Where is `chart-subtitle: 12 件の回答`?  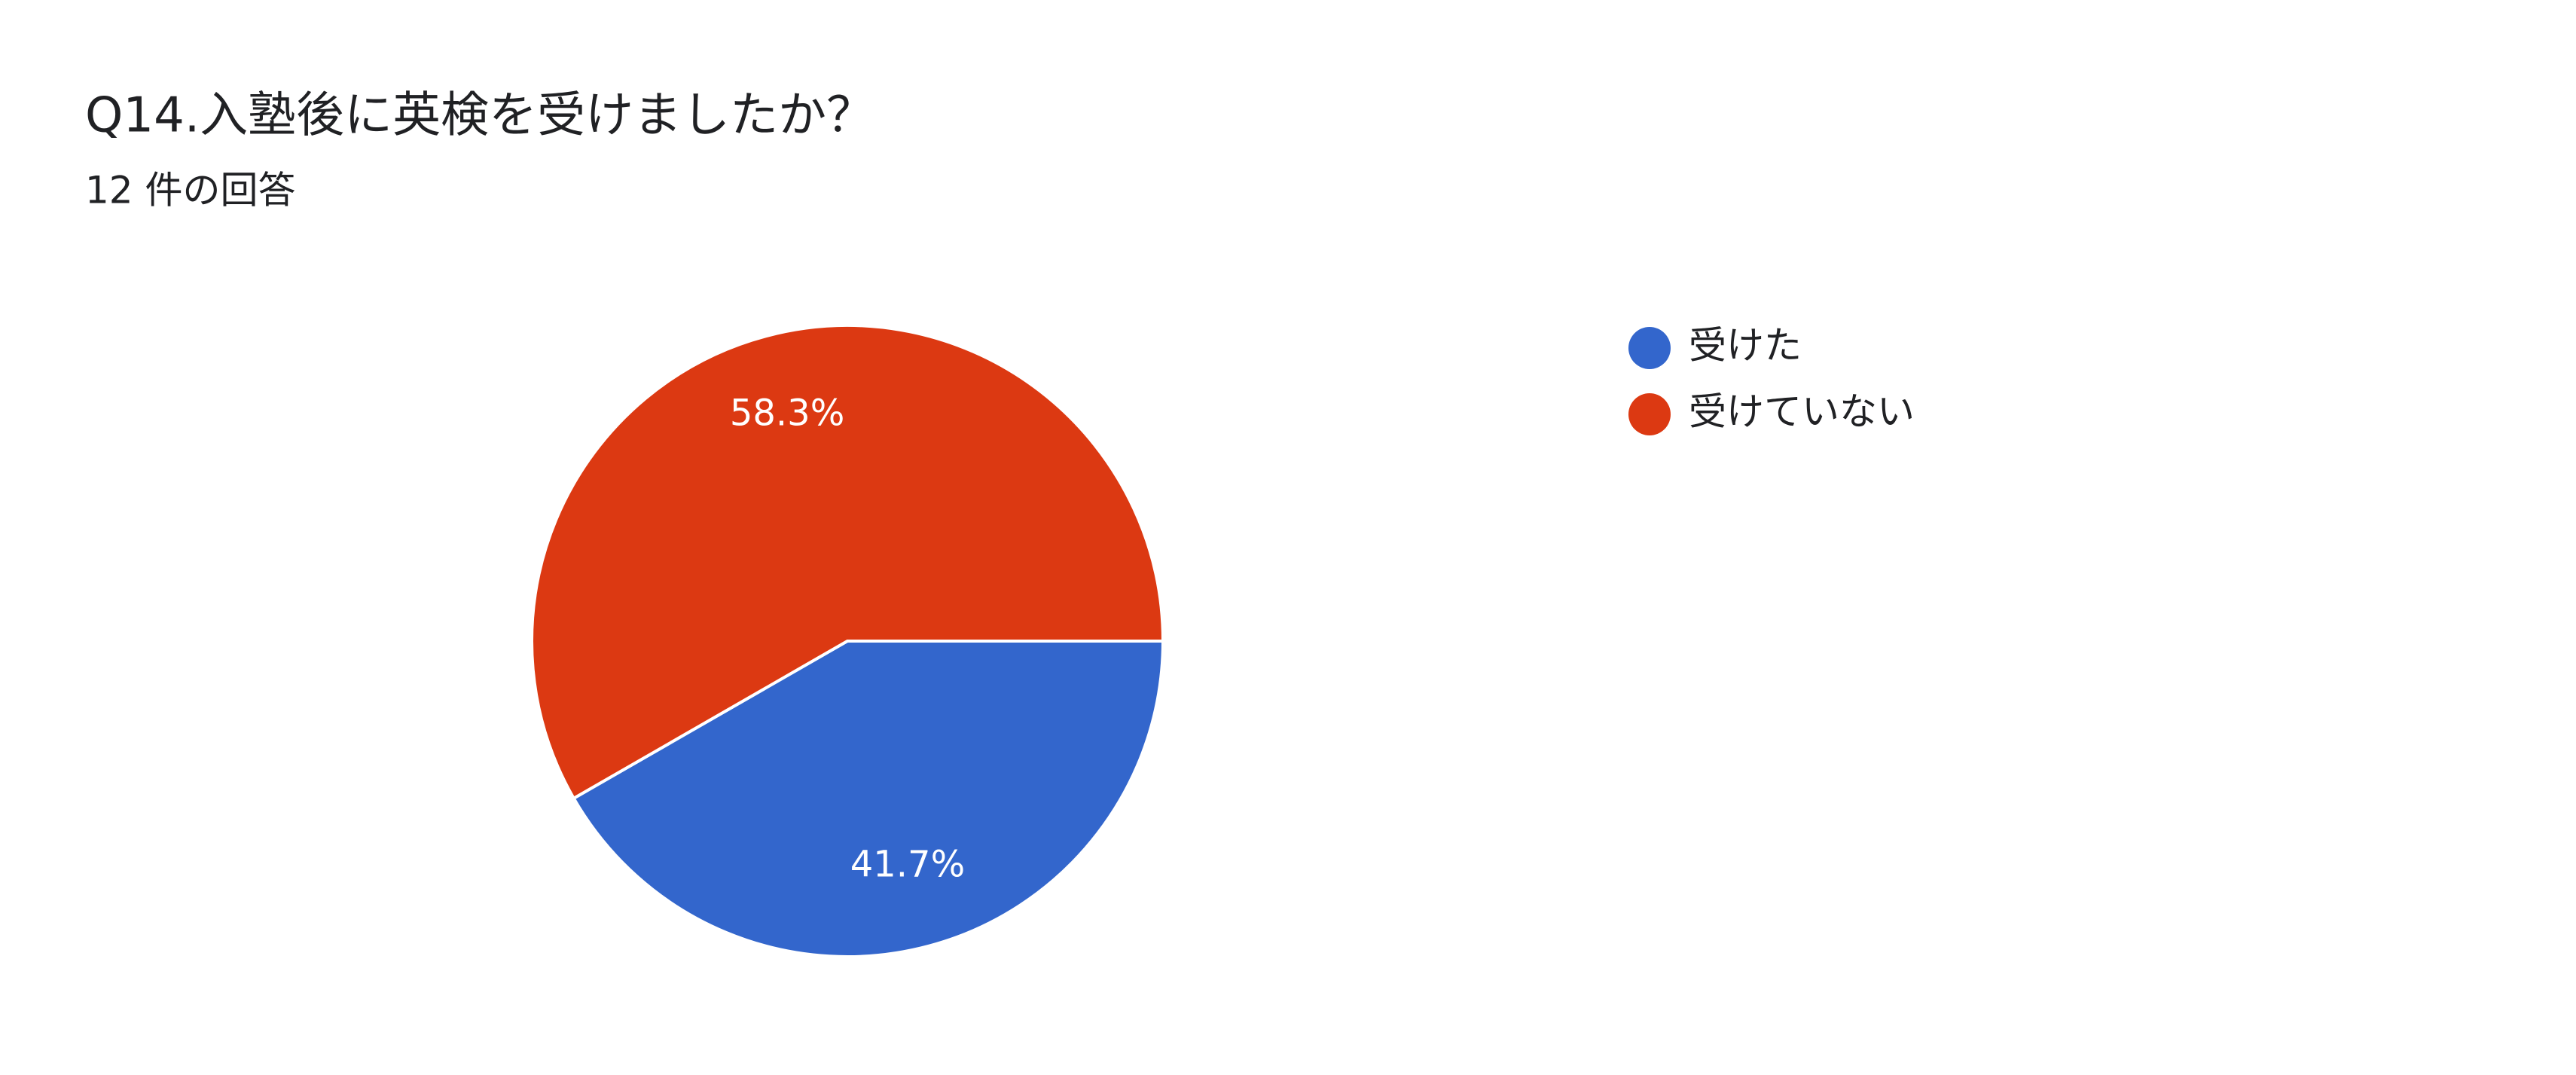
chart-subtitle: 12 件の回答 is located at coordinates (191, 190).